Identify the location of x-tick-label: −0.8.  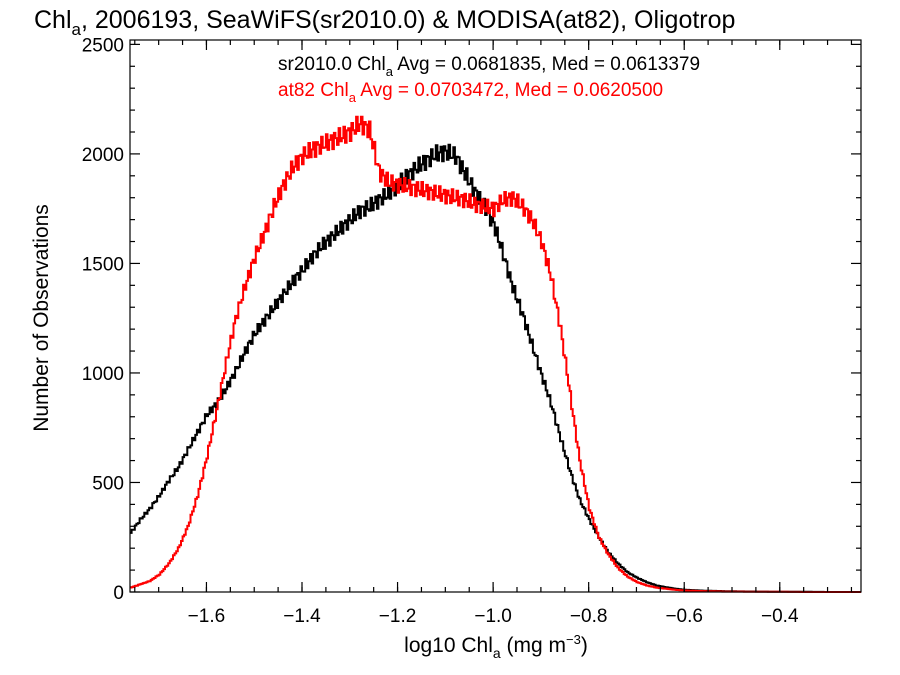
(589, 616).